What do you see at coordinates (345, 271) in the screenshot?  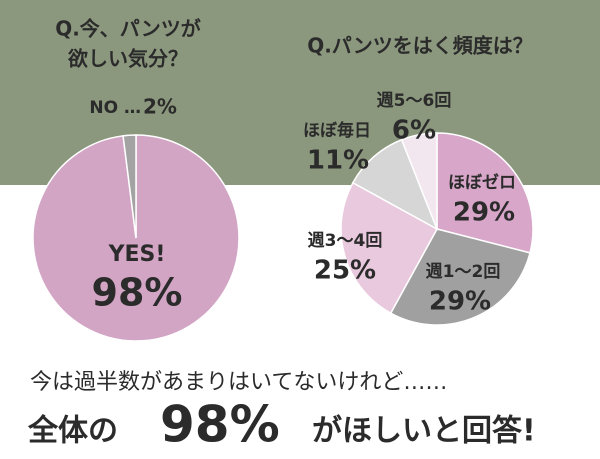 I see `slice-value-label: 25%` at bounding box center [345, 271].